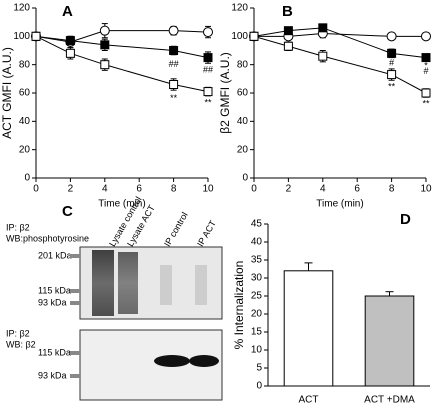 Image resolution: width=438 pixels, height=410 pixels. What do you see at coordinates (67, 11) in the screenshot?
I see `panel-letter: A` at bounding box center [67, 11].